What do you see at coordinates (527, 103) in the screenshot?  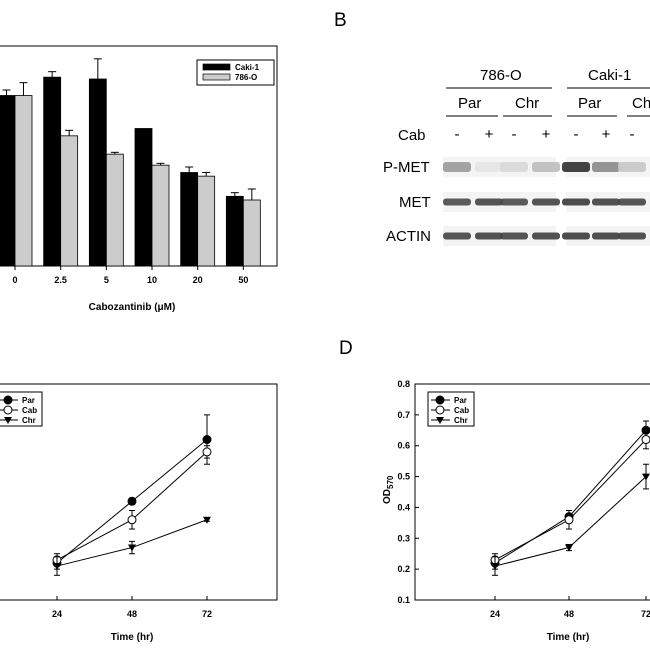 I see `condition-label-chr-786o: Chr` at bounding box center [527, 103].